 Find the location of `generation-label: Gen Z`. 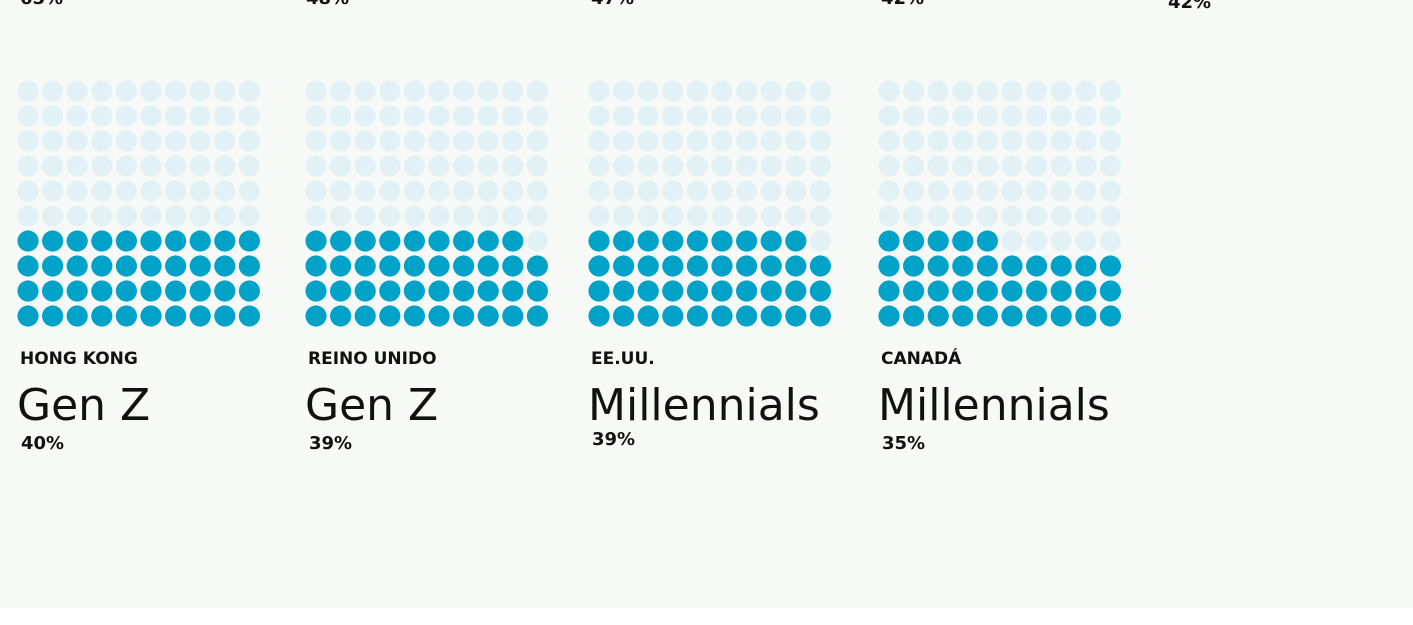

generation-label: Gen Z is located at coordinates (371, 405).